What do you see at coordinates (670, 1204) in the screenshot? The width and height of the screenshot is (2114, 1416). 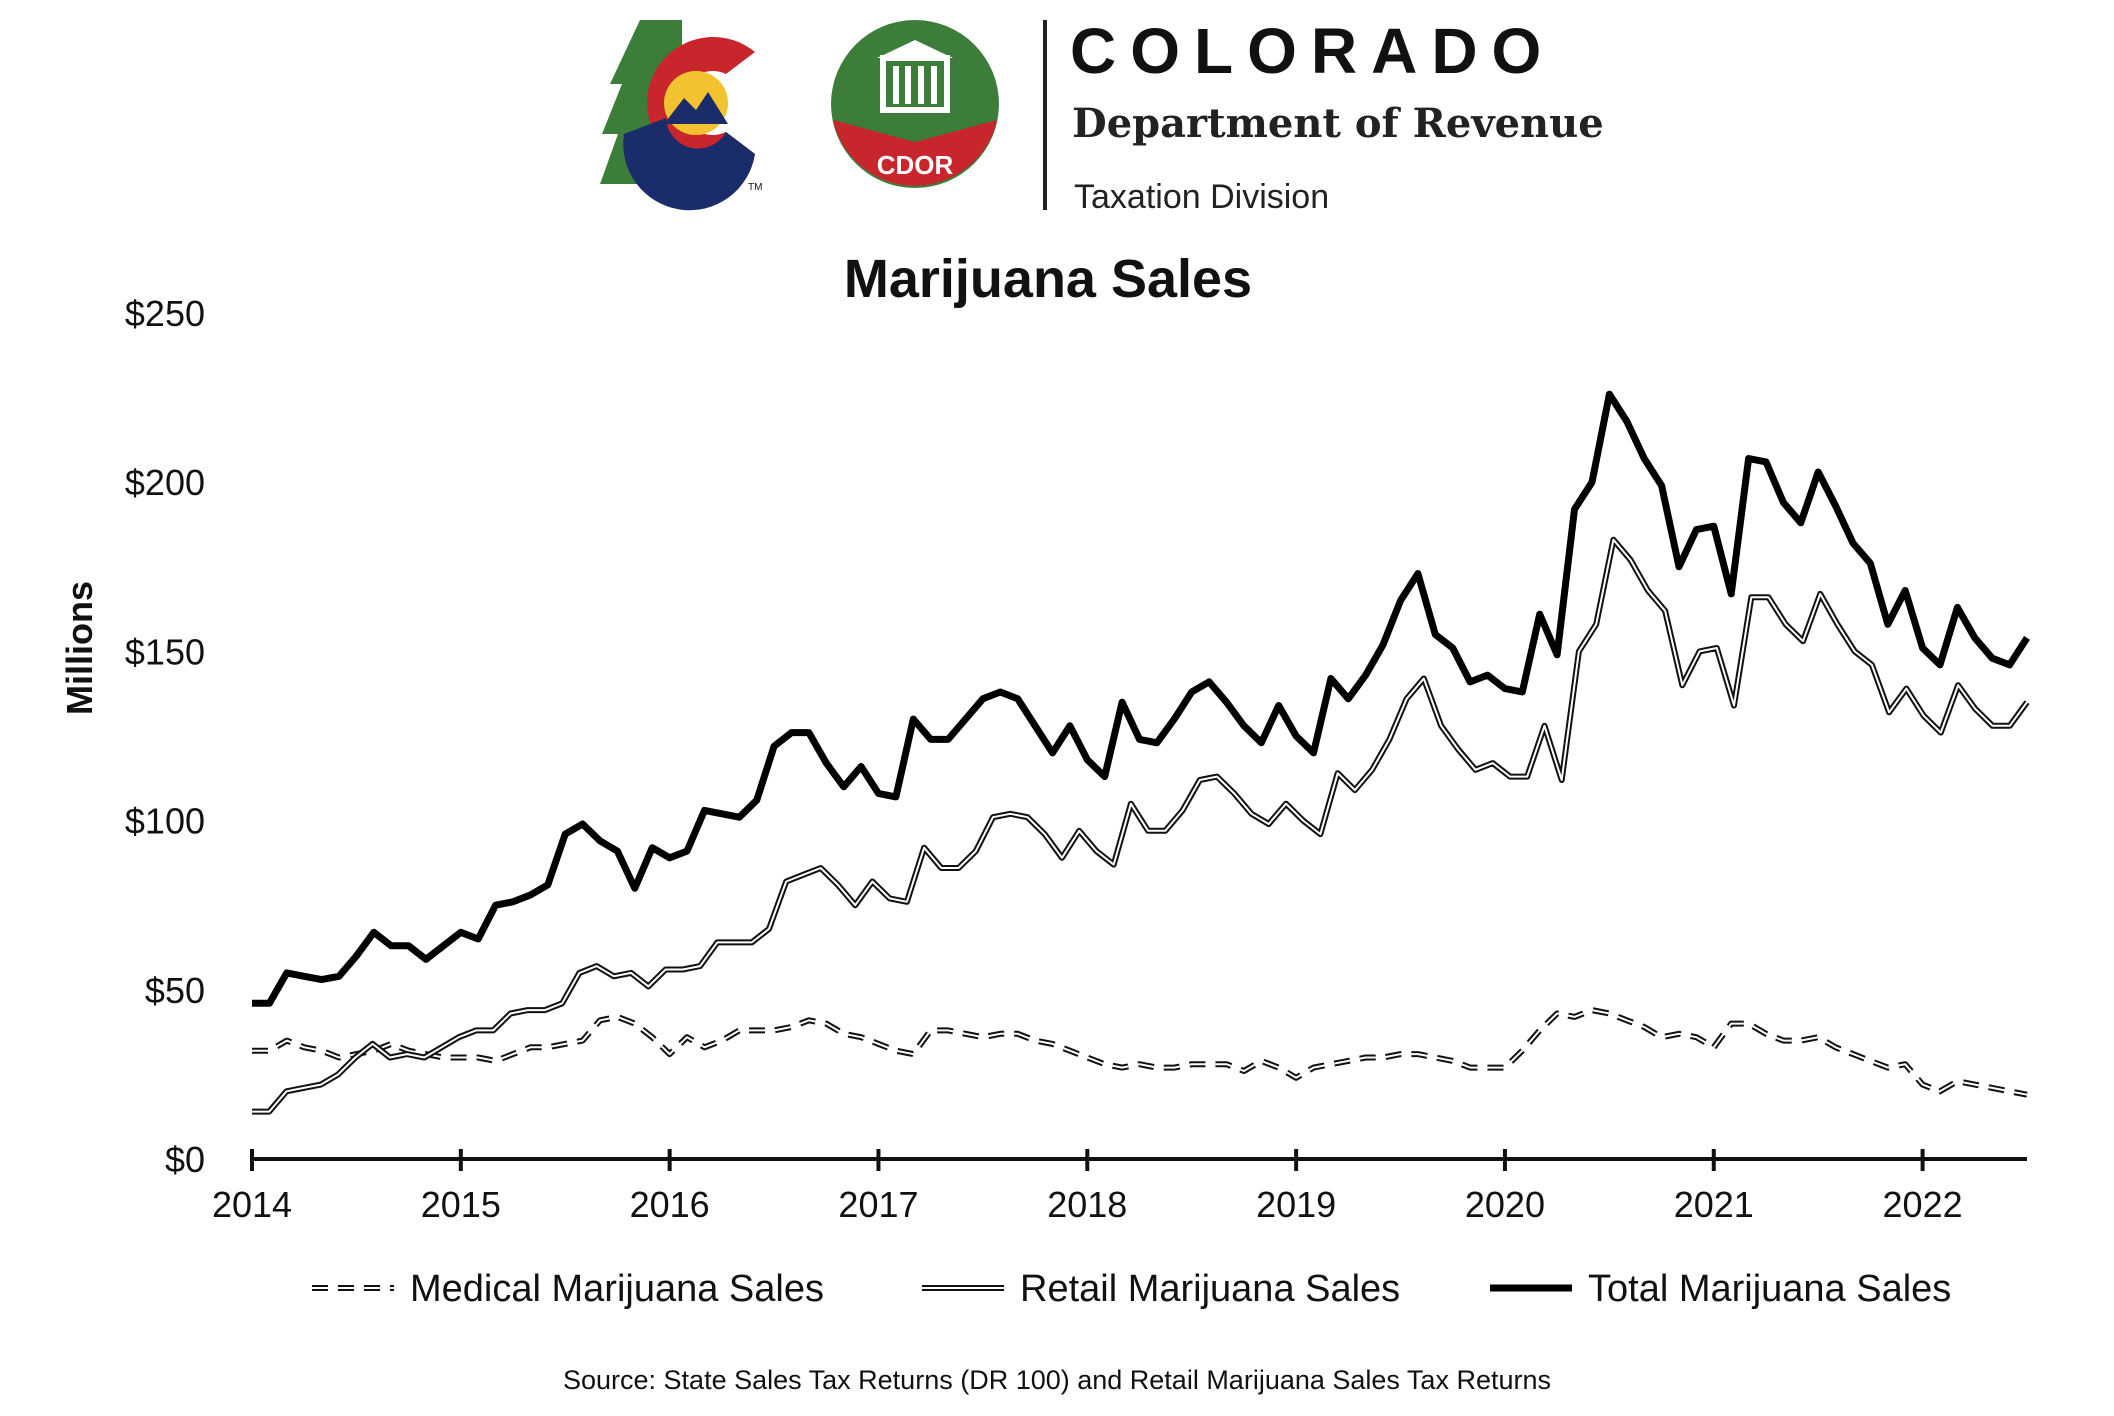 I see `x-tick-label: 2016` at bounding box center [670, 1204].